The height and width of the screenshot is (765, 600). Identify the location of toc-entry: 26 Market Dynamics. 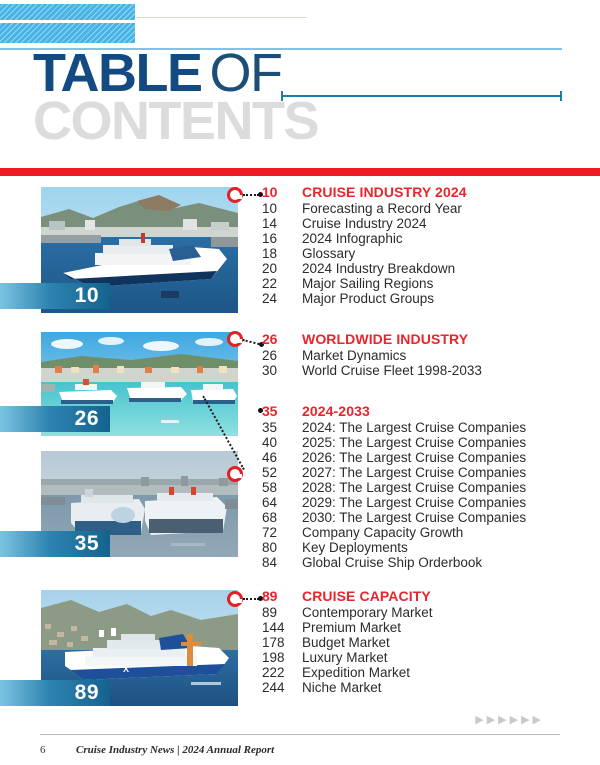
(372, 355).